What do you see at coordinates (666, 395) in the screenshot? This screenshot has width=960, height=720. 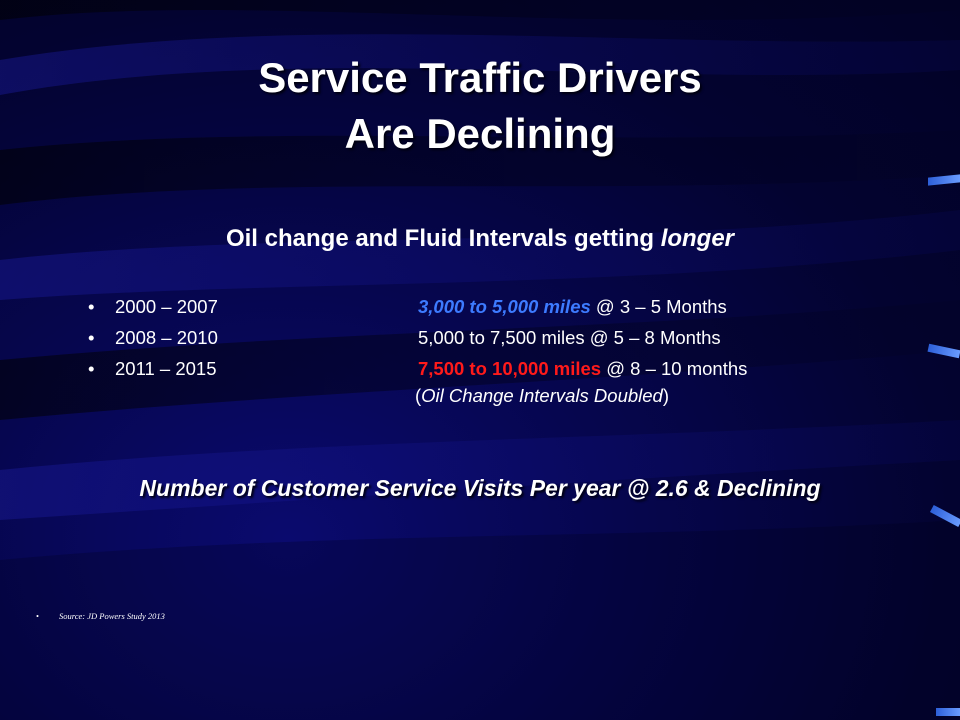 I see `note-close-paren: )` at bounding box center [666, 395].